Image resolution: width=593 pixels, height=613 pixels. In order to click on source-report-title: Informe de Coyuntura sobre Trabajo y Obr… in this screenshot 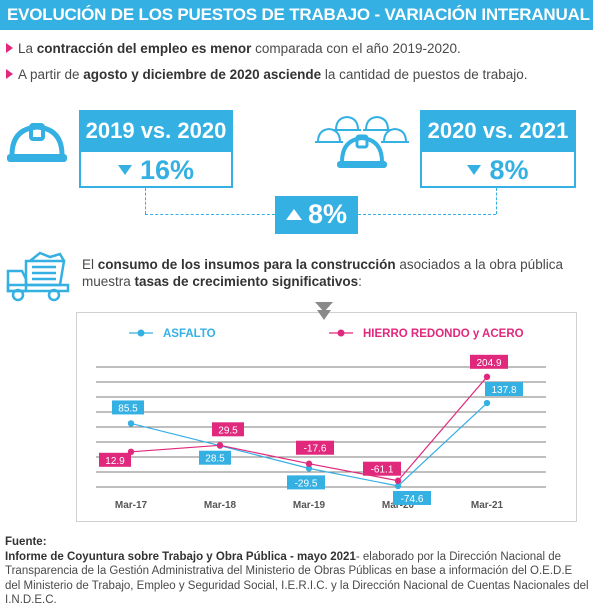, I will do `click(180, 556)`.